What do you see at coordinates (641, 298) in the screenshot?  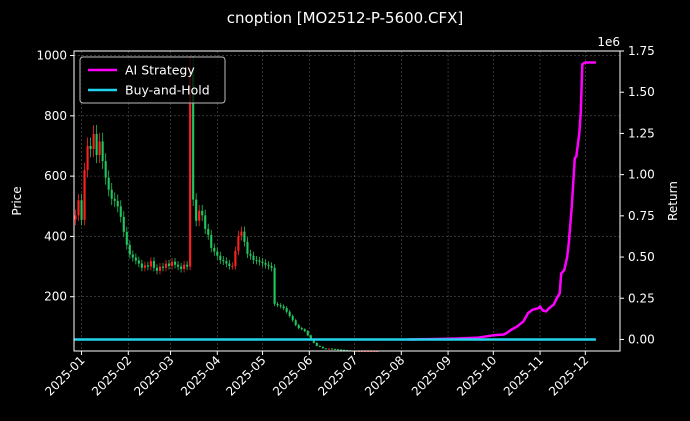 I see `right-y-tick-label: 0.25` at bounding box center [641, 298].